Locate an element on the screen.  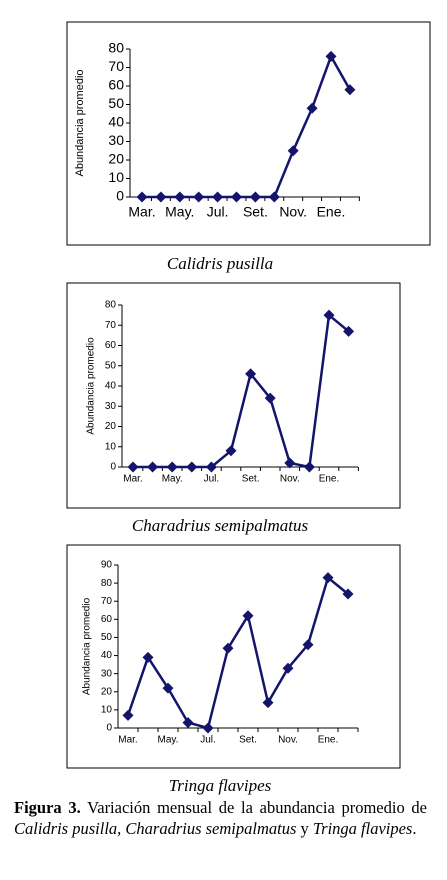
caption-text: y is located at coordinates (304, 828).